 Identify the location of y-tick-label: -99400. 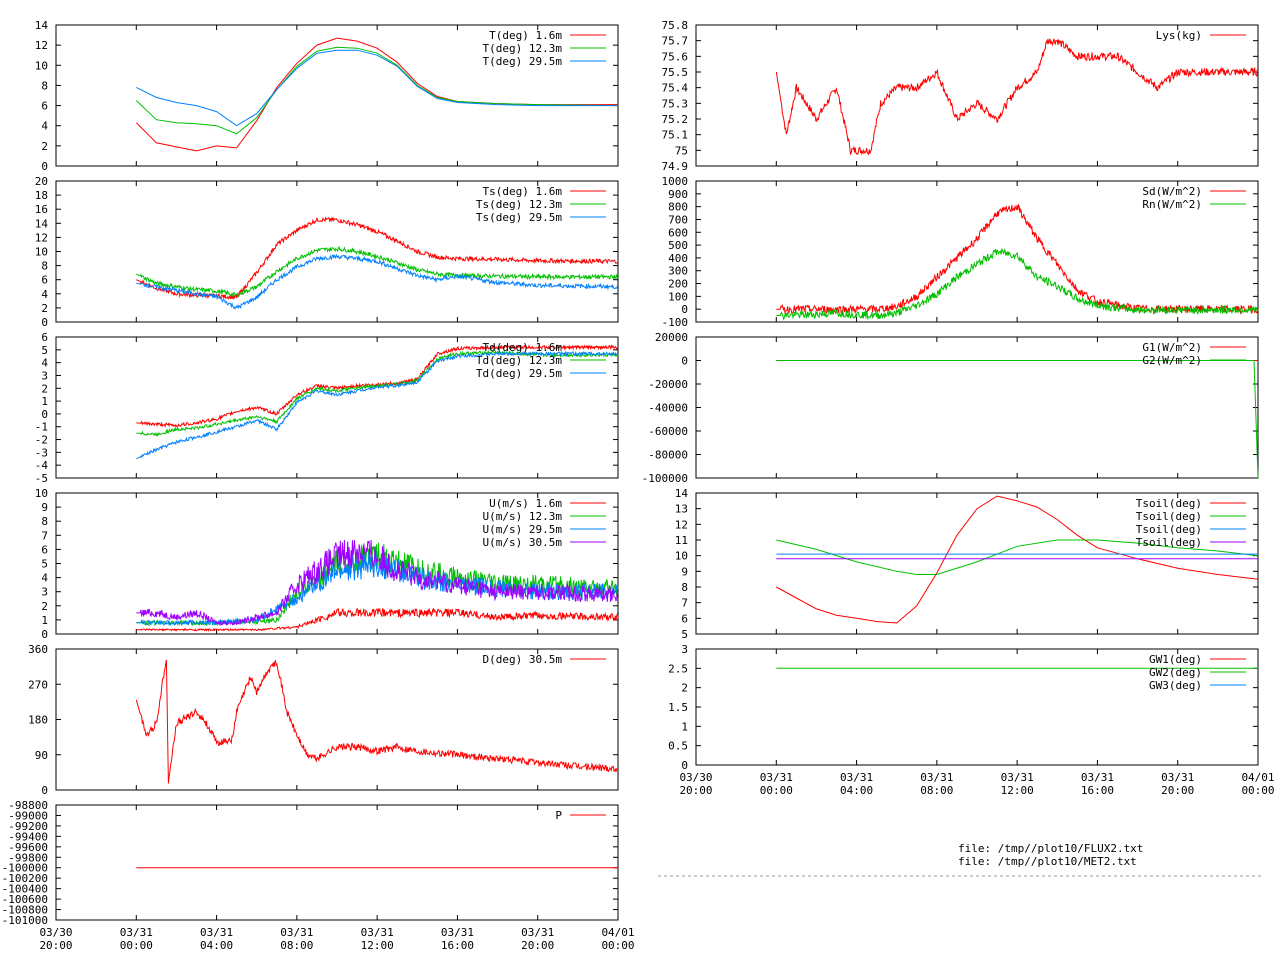
(28, 836).